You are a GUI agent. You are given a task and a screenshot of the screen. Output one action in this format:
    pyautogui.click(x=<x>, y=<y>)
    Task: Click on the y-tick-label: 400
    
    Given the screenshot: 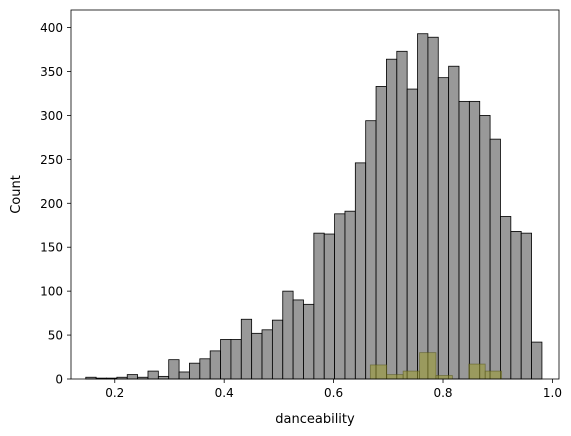 What is the action you would take?
    pyautogui.click(x=51, y=28)
    